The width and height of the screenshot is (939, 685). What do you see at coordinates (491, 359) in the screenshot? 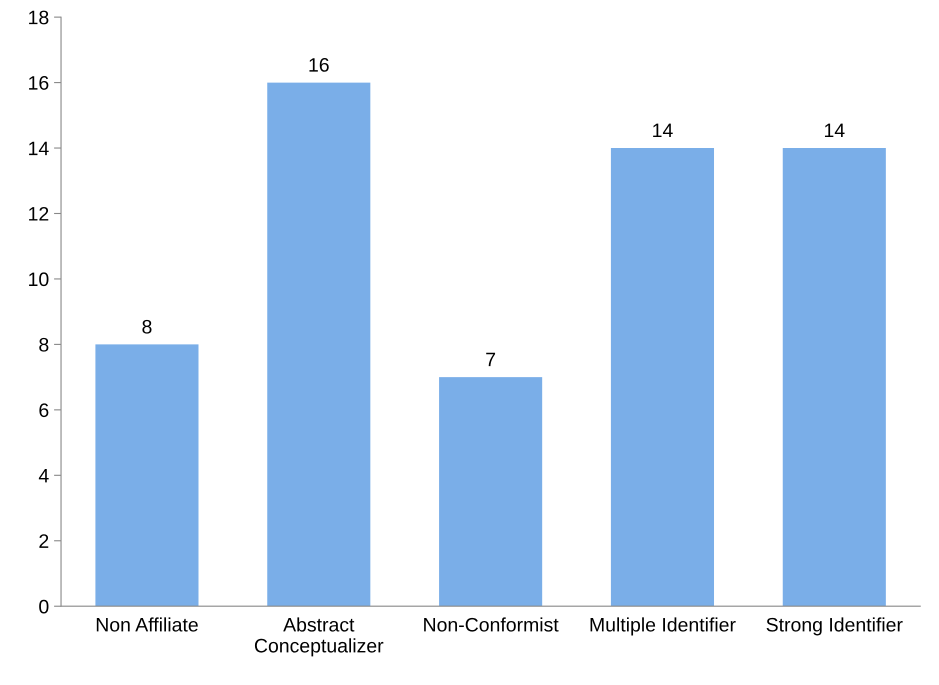
I see `data-label: 7` at bounding box center [491, 359].